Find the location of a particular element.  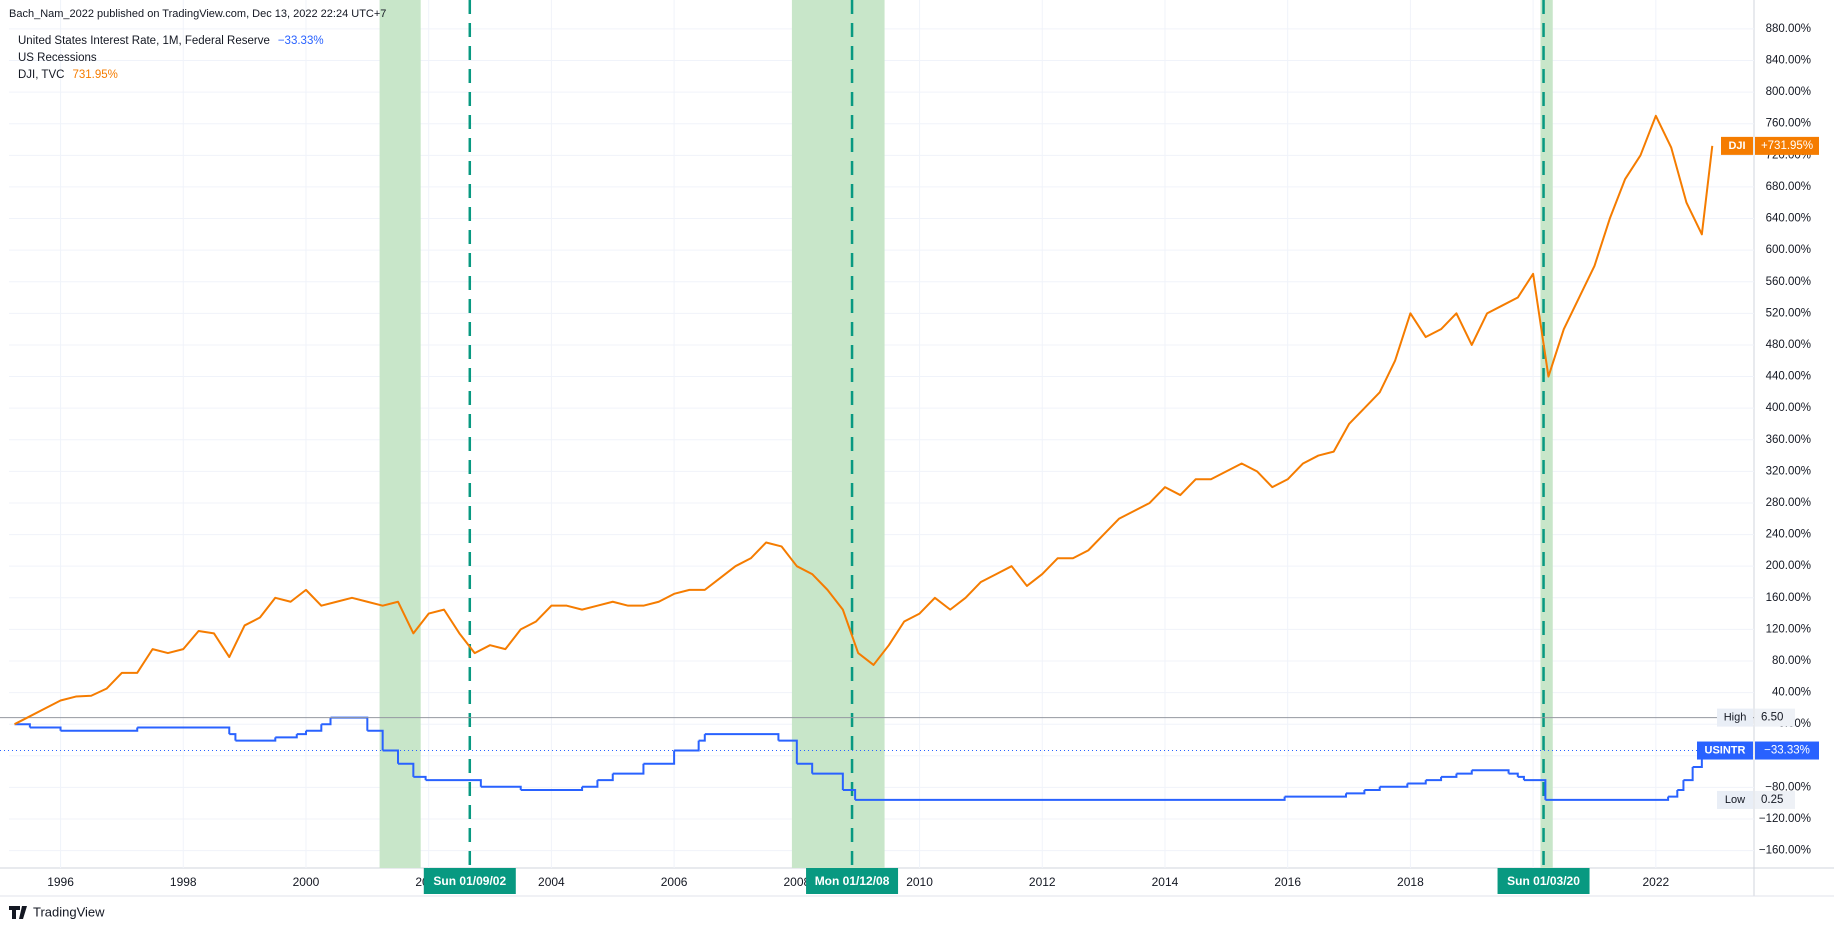

x-tick-label: 2018 is located at coordinates (1410, 882).